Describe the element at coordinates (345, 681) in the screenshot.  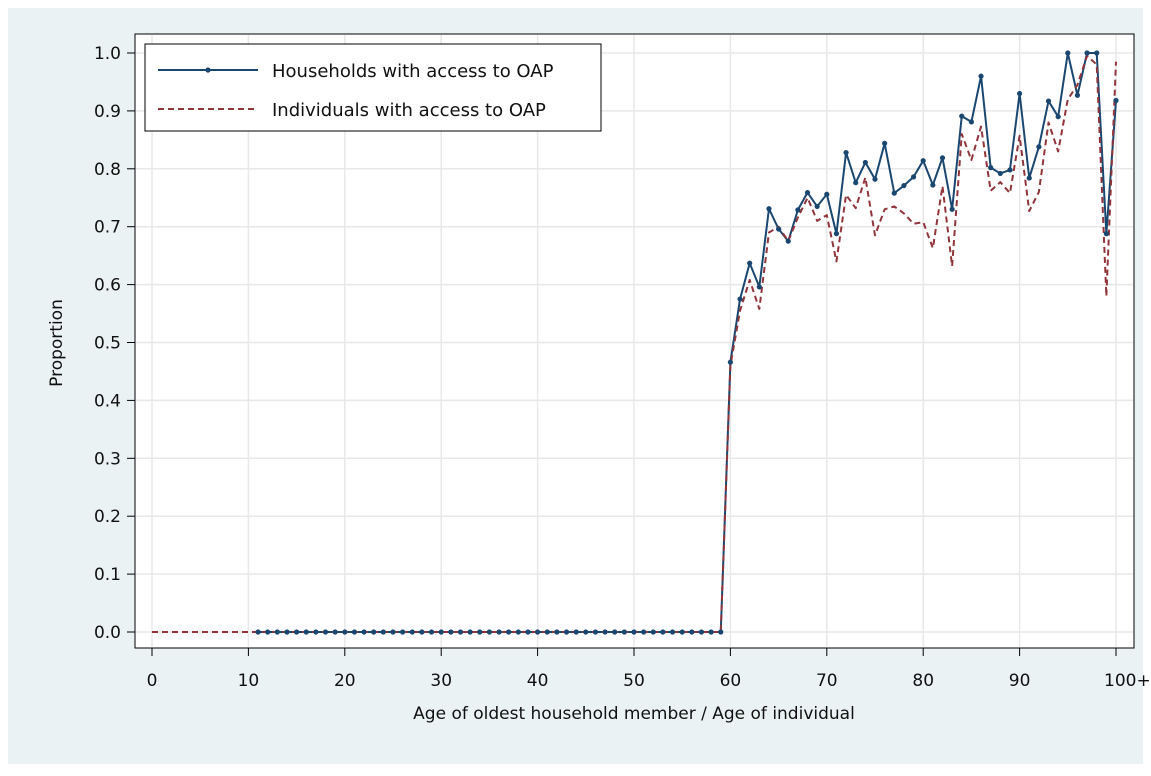
I see `x-tick-label: 20` at that location.